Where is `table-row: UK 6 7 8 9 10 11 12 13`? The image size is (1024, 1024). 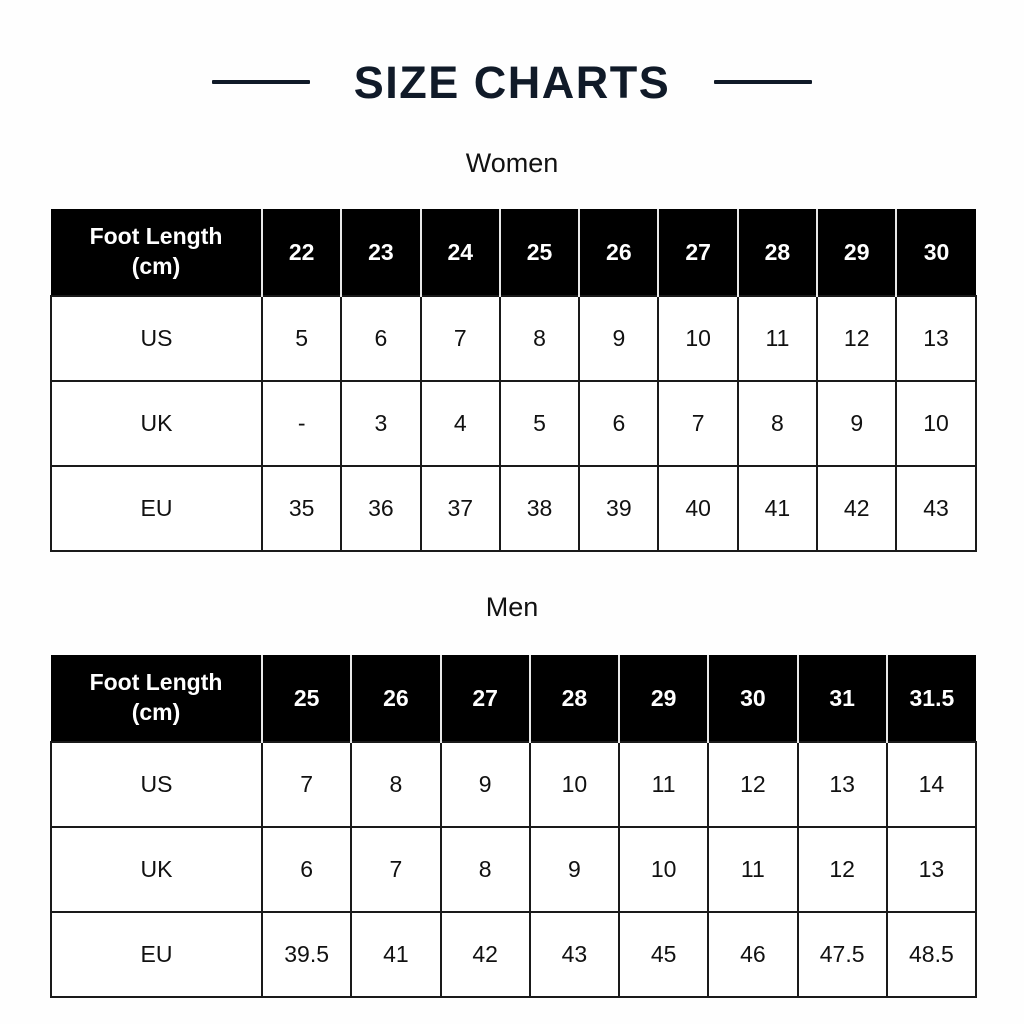
table-row: UK 6 7 8 9 10 11 12 13 is located at coordinates (514, 869).